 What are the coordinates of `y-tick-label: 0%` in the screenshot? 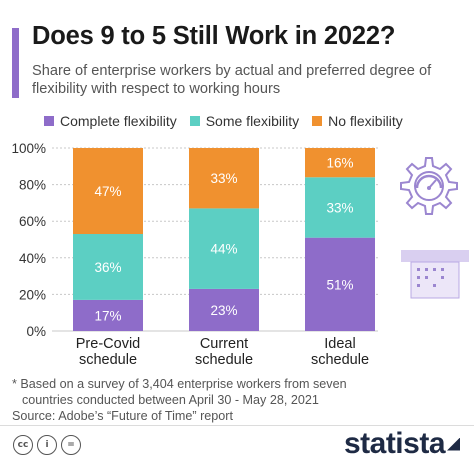 It's located at (36, 331).